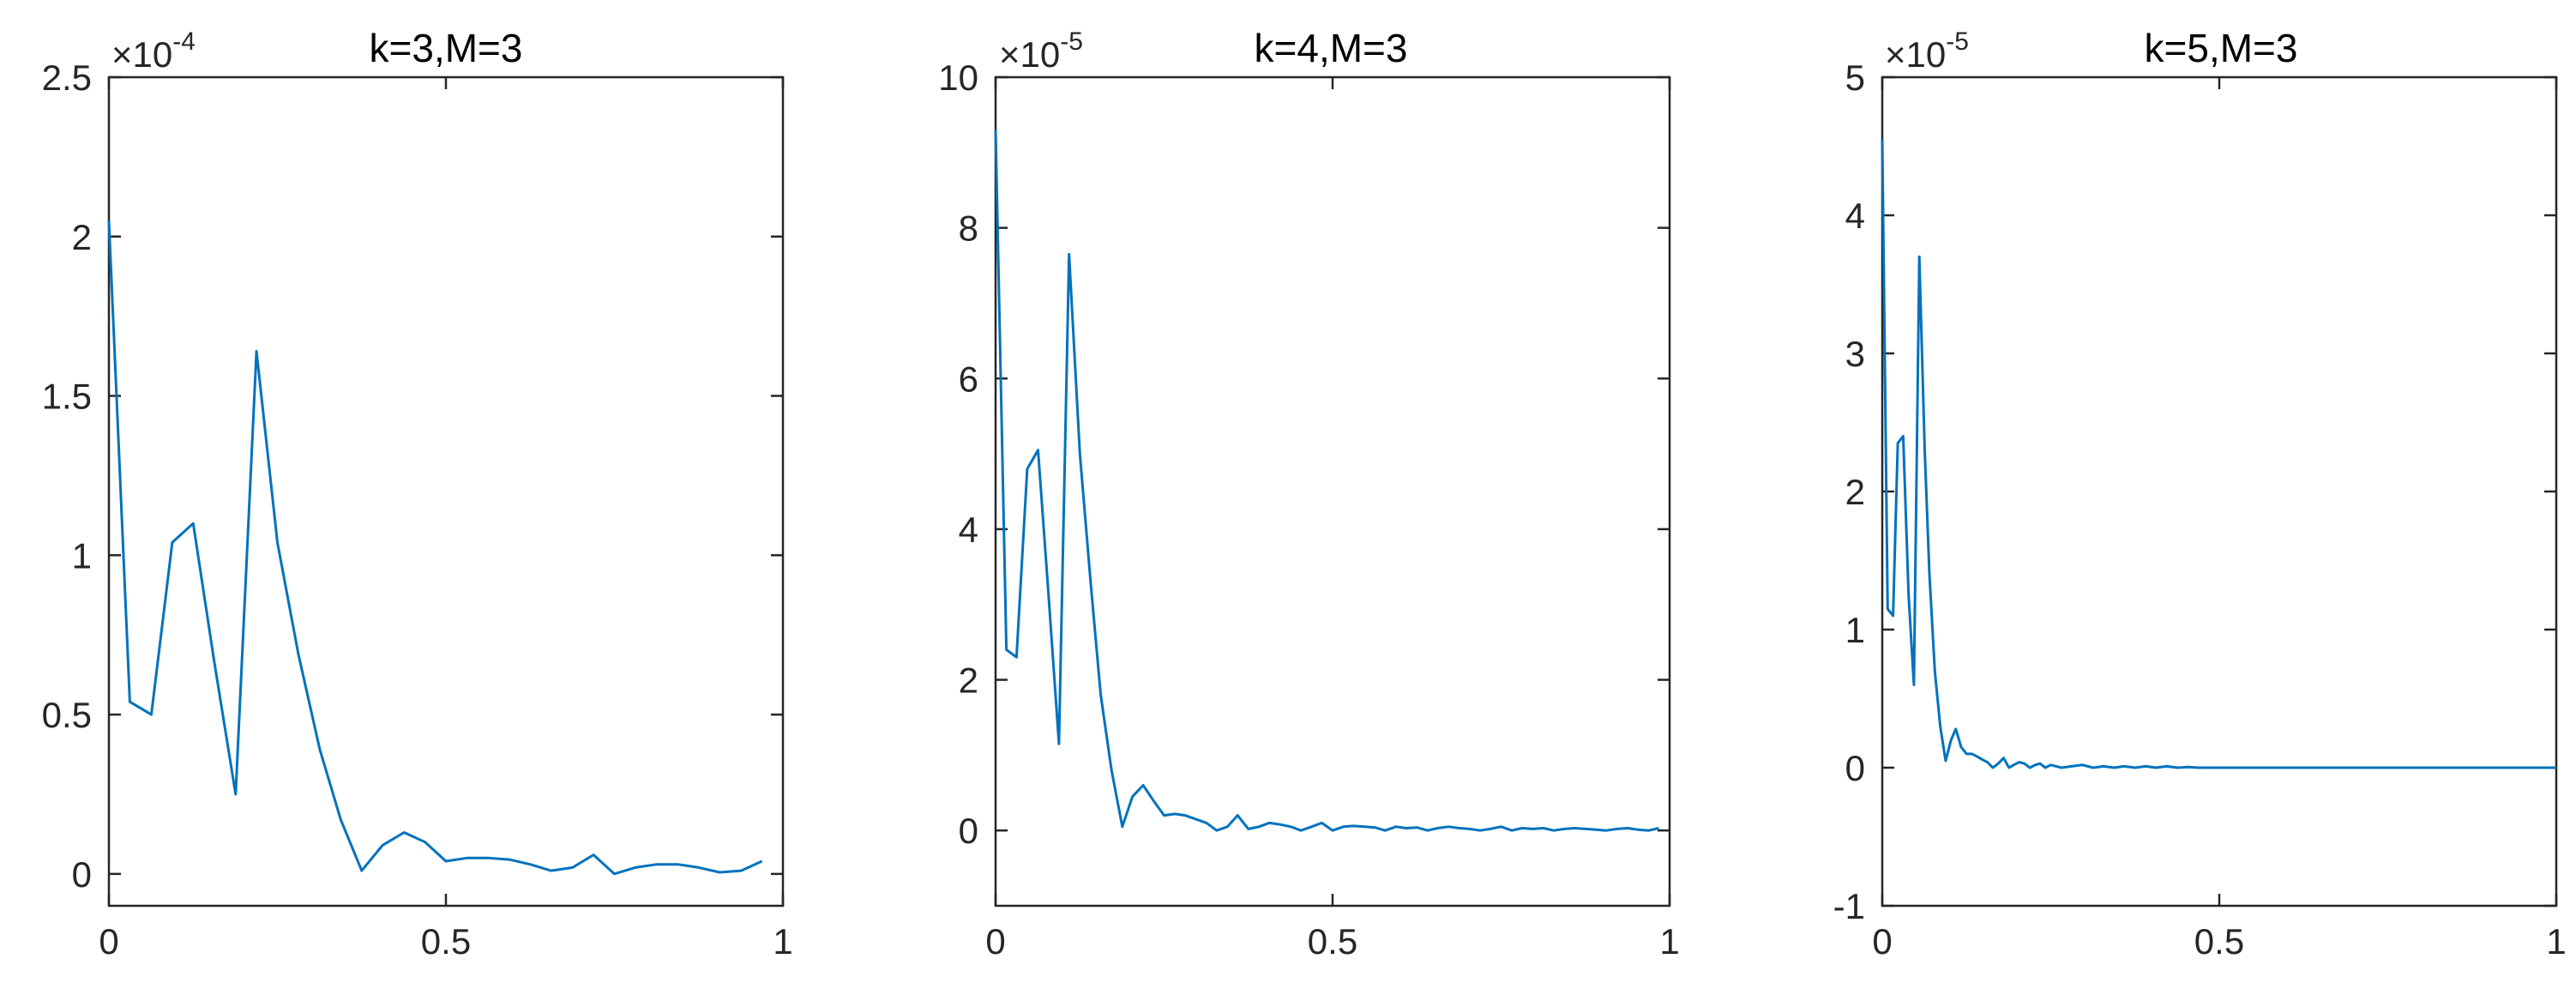 The image size is (2576, 1001). I want to click on subplot-2-ytick-label: 10, so click(958, 77).